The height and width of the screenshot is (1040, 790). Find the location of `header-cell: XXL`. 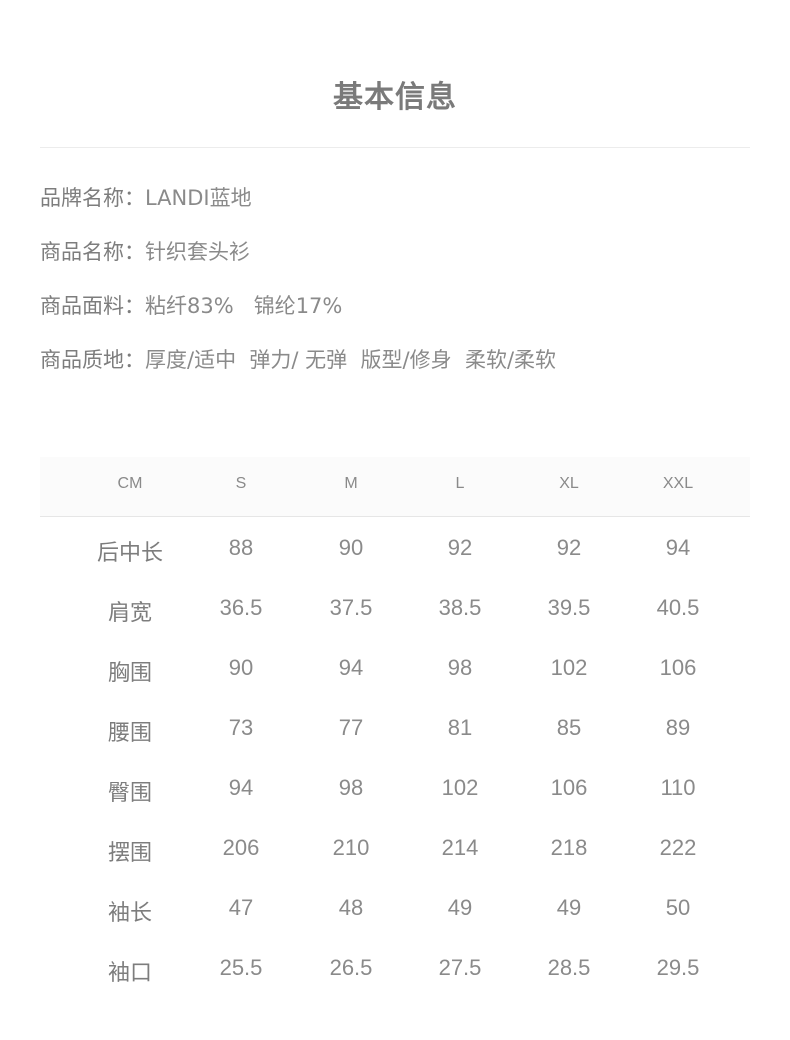

header-cell: XXL is located at coordinates (678, 483).